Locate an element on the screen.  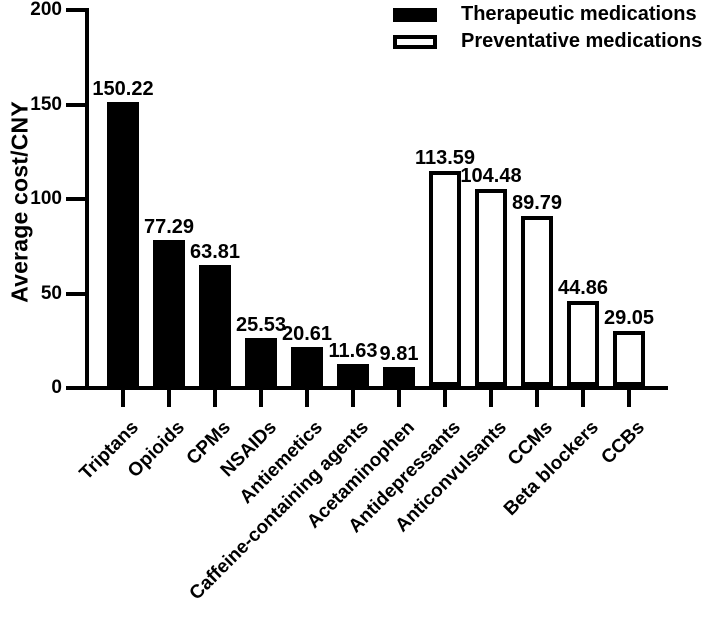
y-tick-label: 200 is located at coordinates (46, 10).